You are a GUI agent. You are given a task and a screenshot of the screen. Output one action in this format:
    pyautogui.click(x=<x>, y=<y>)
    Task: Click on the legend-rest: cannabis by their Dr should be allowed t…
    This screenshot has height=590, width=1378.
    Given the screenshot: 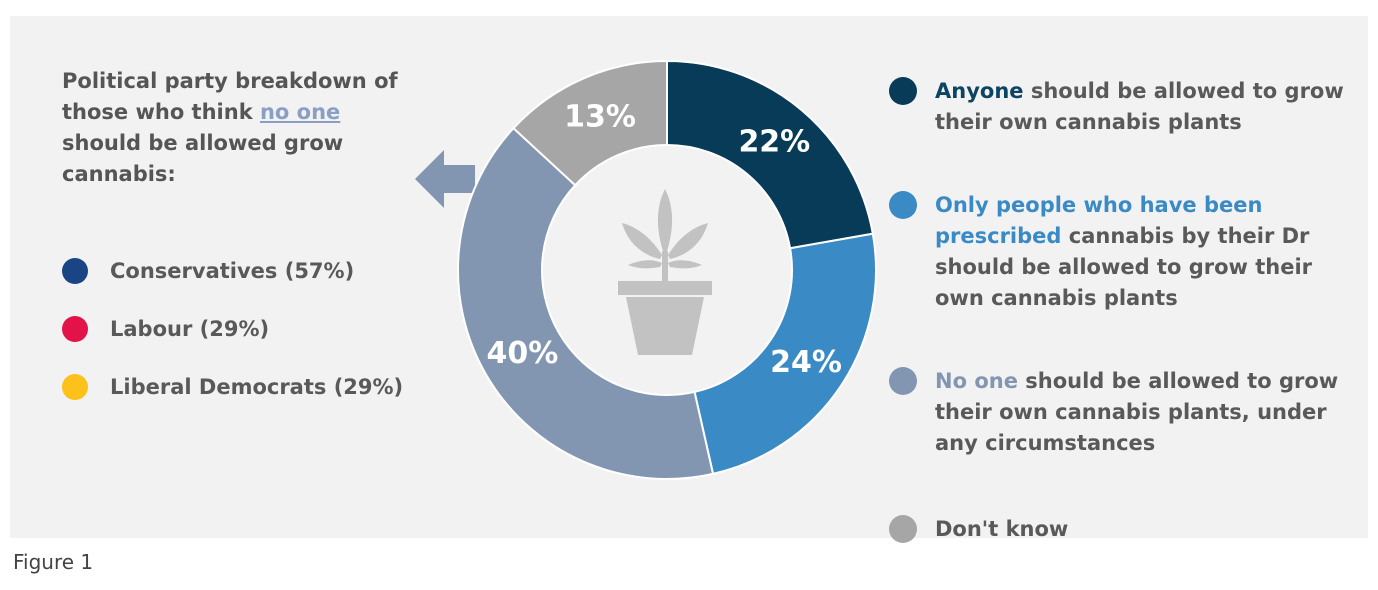 What is the action you would take?
    pyautogui.click(x=1124, y=267)
    